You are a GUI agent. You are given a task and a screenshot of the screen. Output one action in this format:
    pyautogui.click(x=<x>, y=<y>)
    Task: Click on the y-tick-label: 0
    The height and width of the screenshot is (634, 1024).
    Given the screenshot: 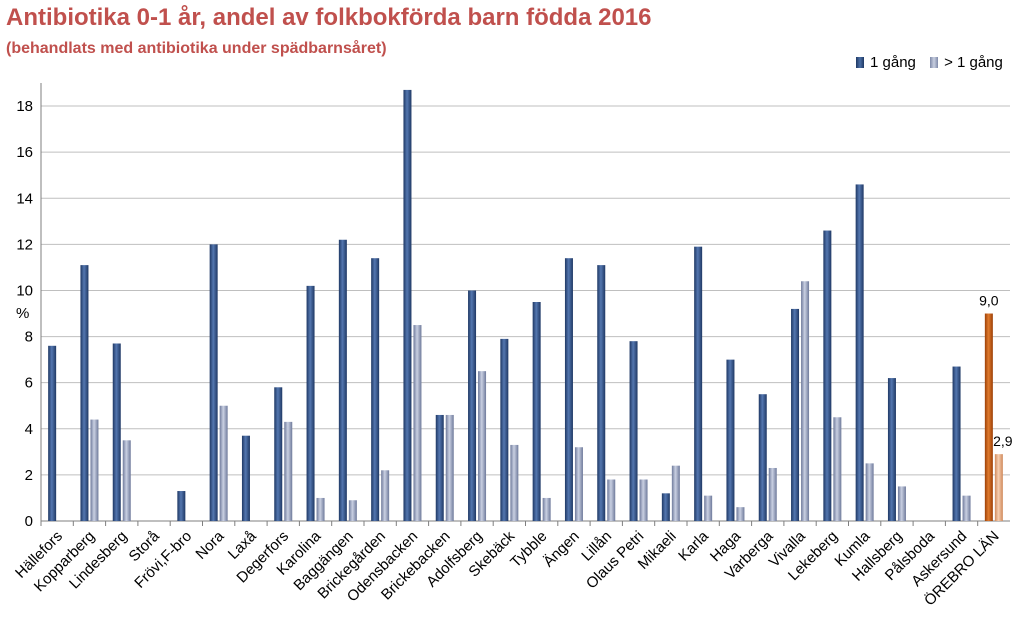 What is the action you would take?
    pyautogui.click(x=29, y=521)
    